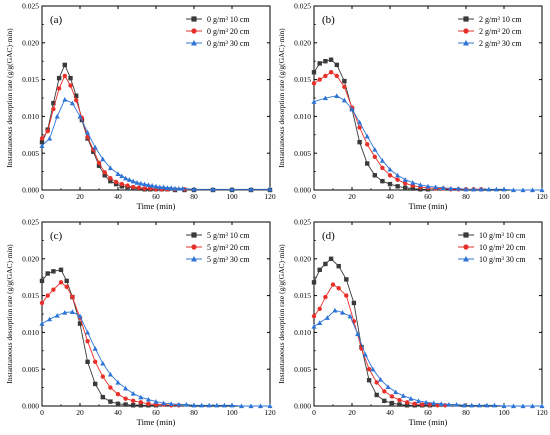 This screenshot has height=435, width=550. What do you see at coordinates (80, 412) in the screenshot?
I see `x-tick-label: 20` at bounding box center [80, 412].